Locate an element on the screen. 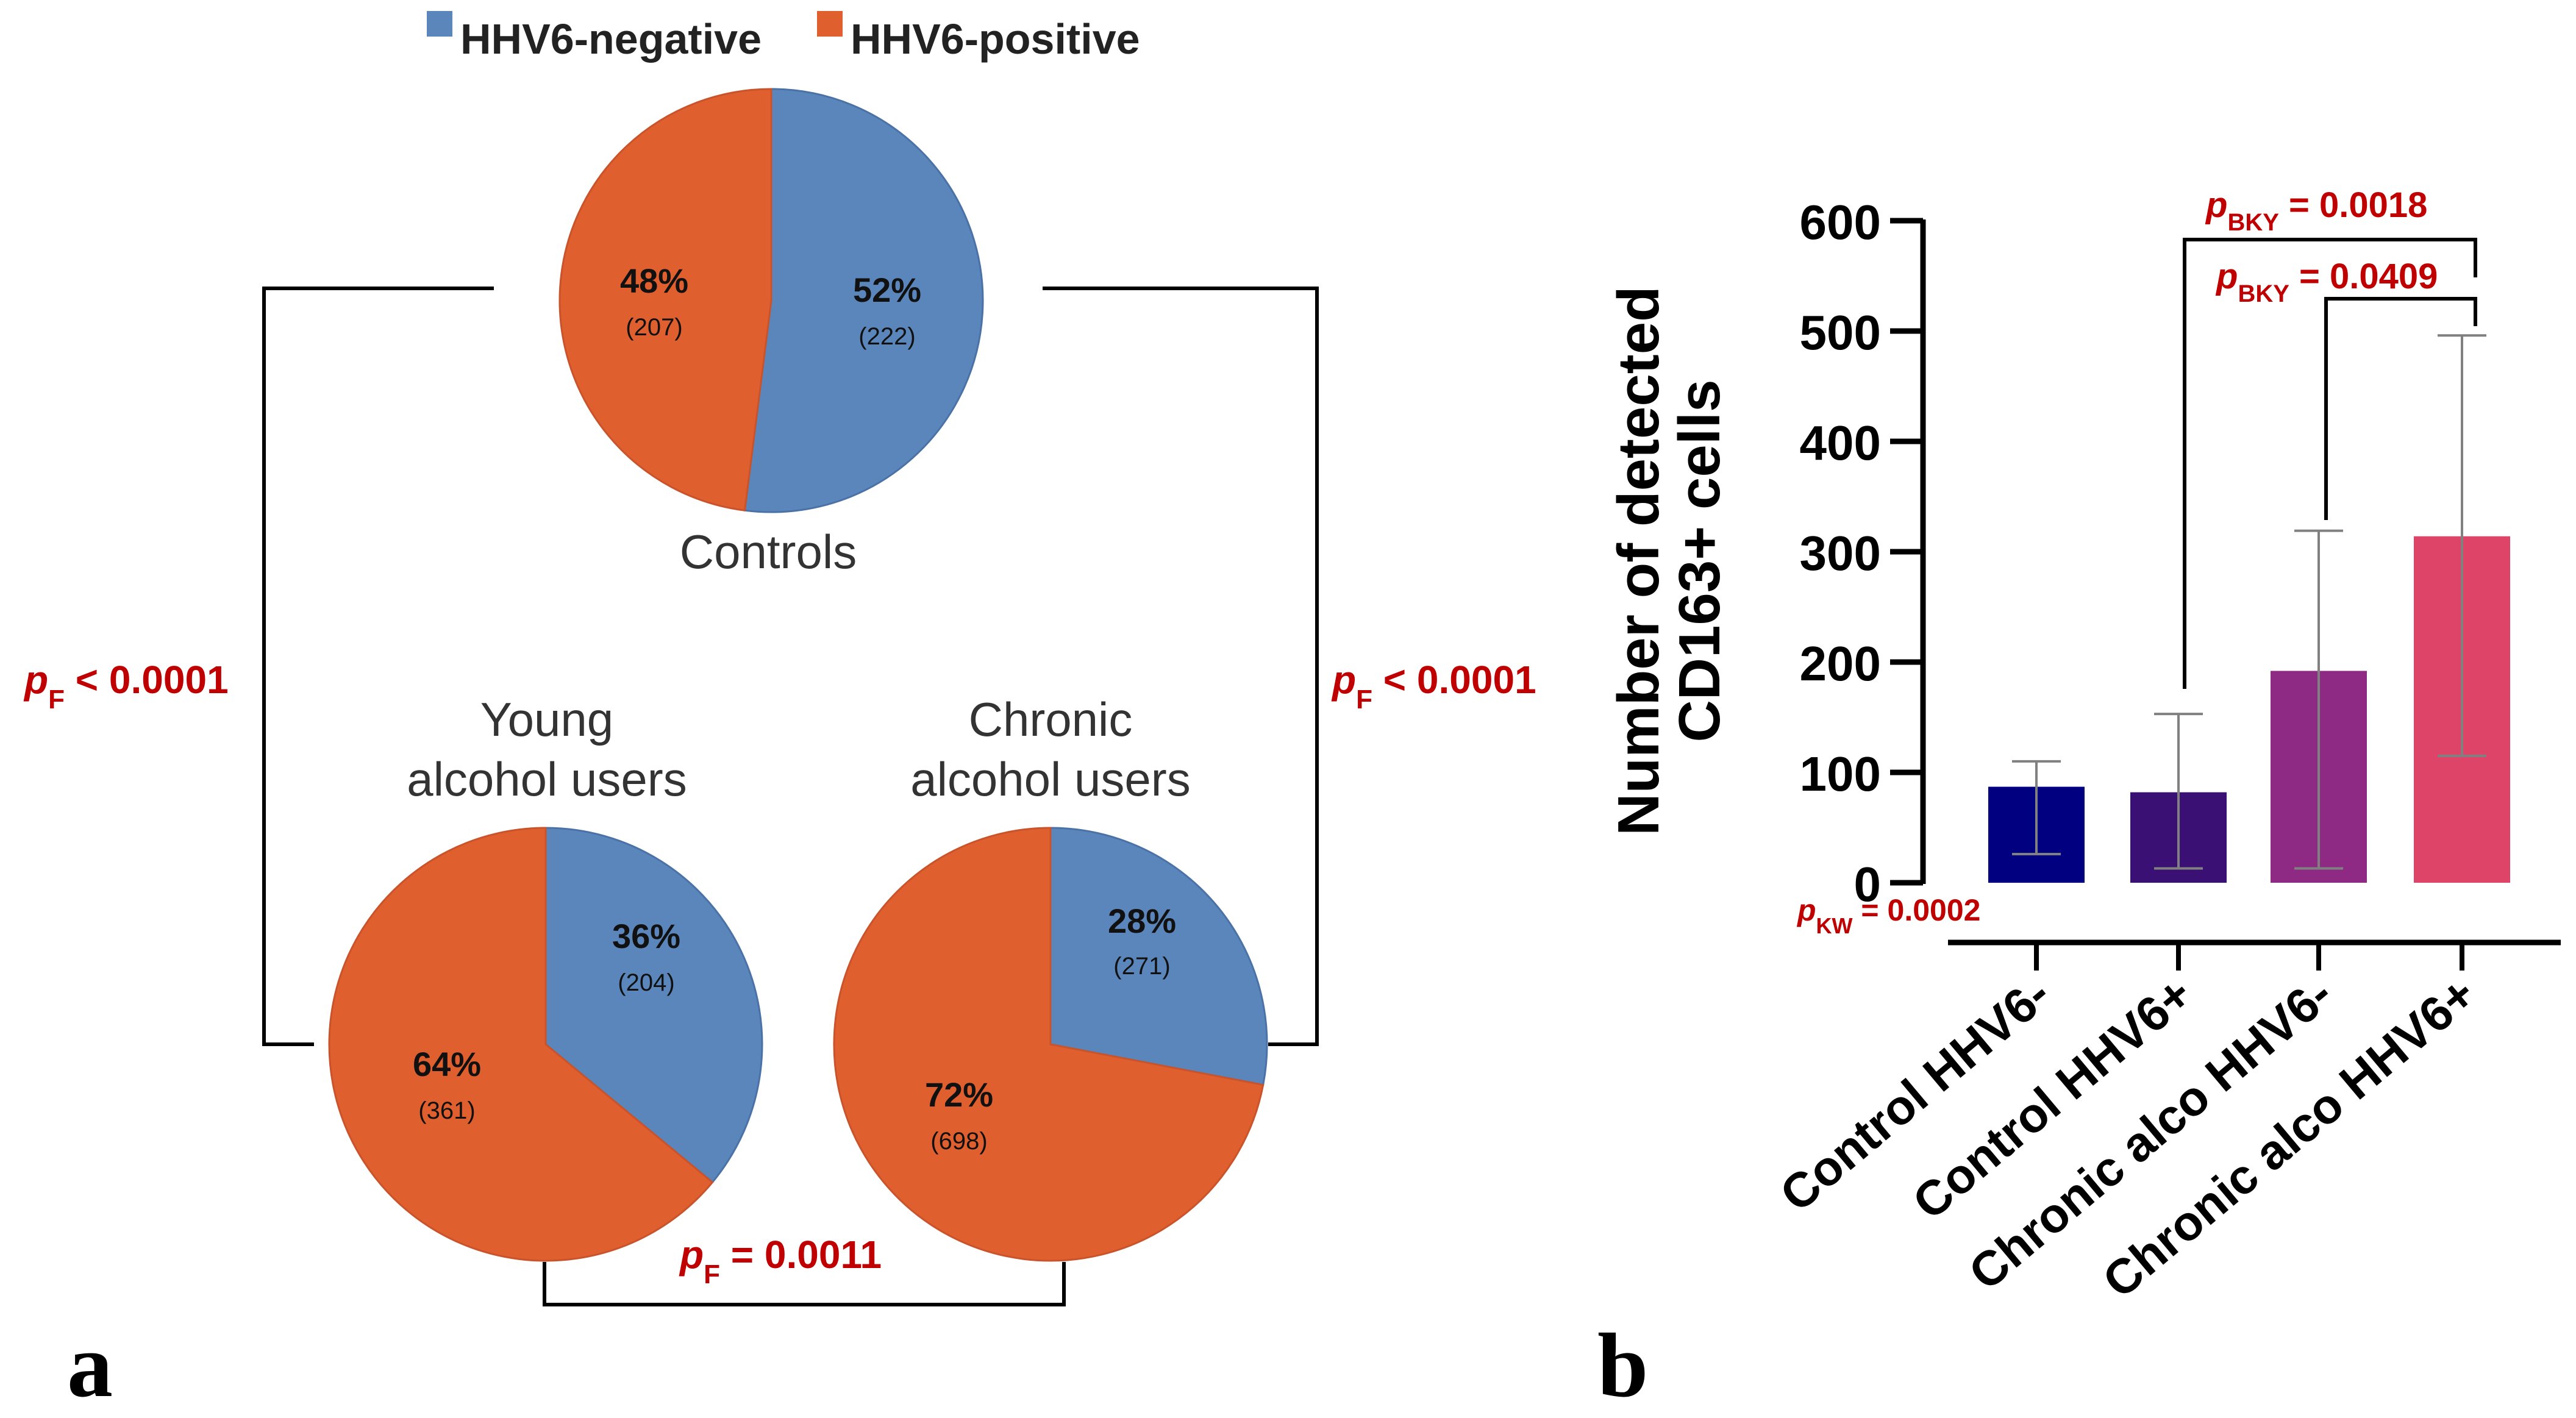 The height and width of the screenshot is (1418, 2576). legend: HHV6-negative HHV6-positive is located at coordinates (784, 37).